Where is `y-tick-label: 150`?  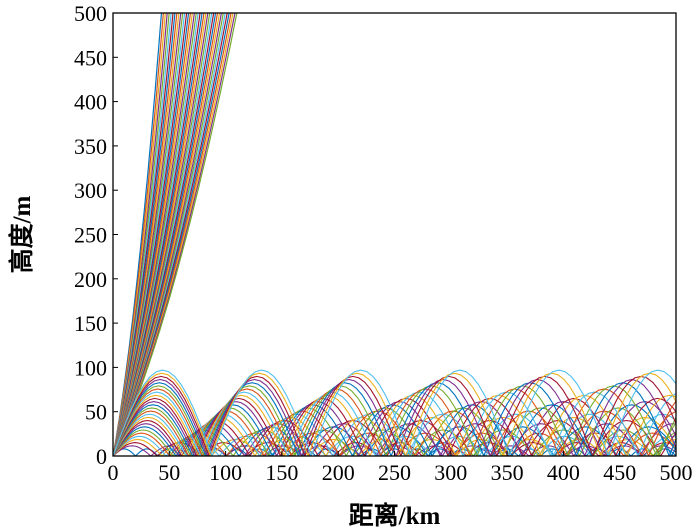
y-tick-label: 150 is located at coordinates (90, 323).